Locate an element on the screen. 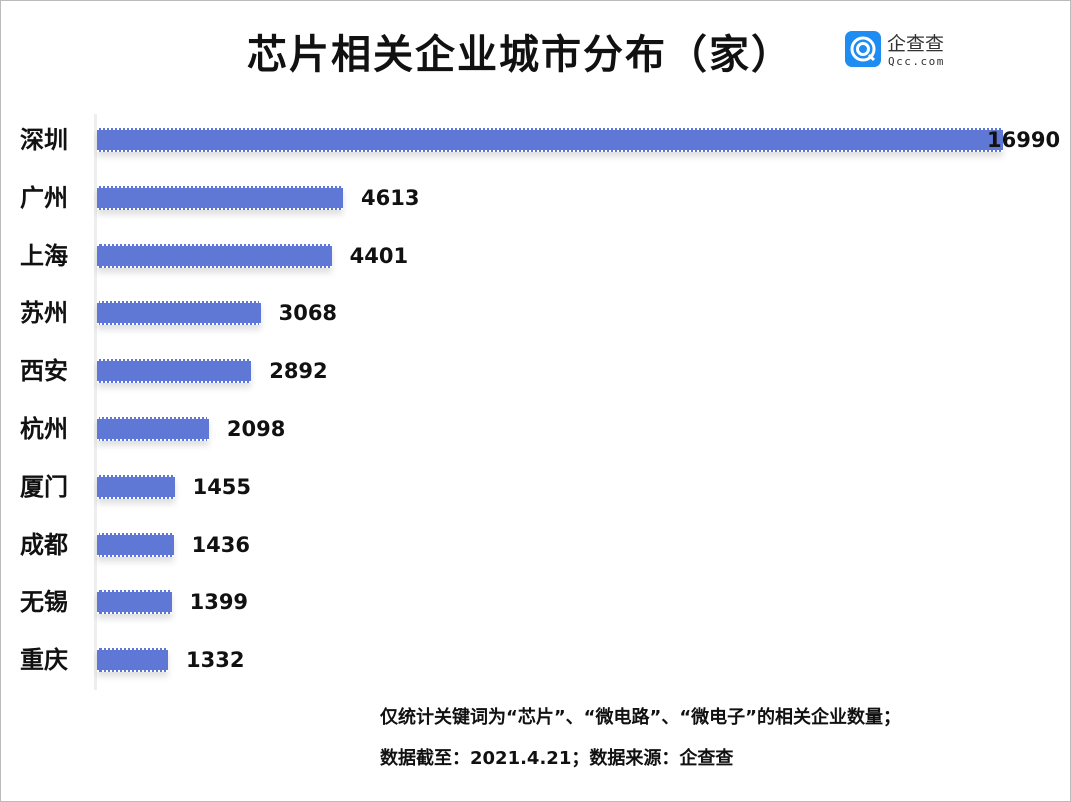 This screenshot has height=802, width=1071. logo-text-en: Qcc.com is located at coordinates (916, 61).